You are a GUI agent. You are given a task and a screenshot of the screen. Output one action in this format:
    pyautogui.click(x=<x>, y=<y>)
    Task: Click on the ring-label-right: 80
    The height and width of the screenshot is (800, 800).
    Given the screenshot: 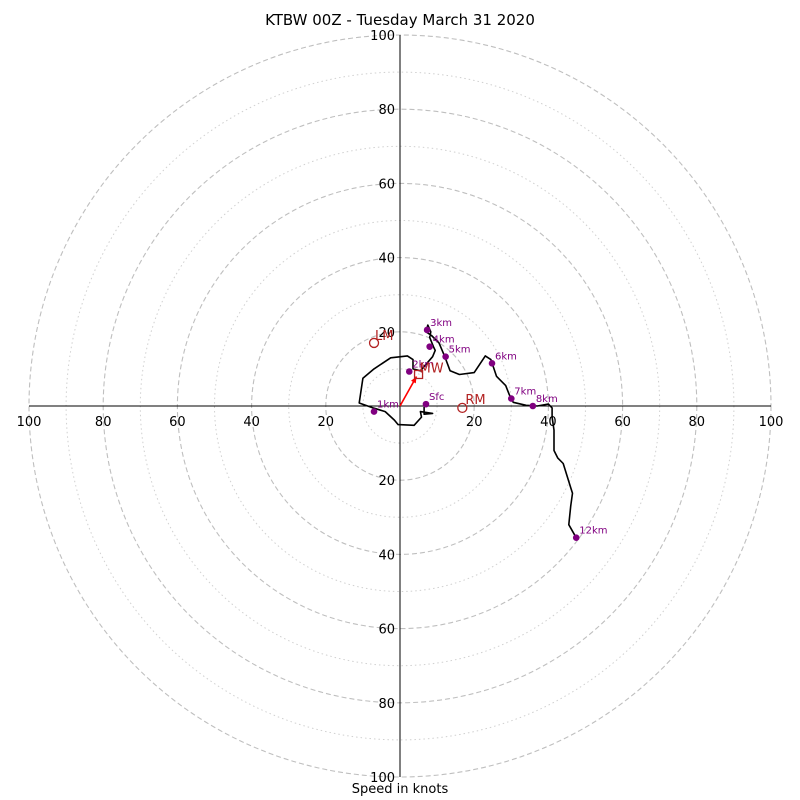 What is the action you would take?
    pyautogui.click(x=697, y=422)
    